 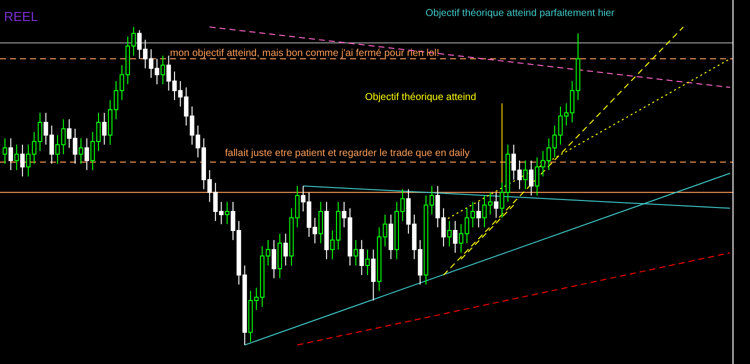 What do you see at coordinates (305, 53) in the screenshot?
I see `annotation: mon objectif atteind, mais bon comme j'ai fermé pour rien lol!` at bounding box center [305, 53].